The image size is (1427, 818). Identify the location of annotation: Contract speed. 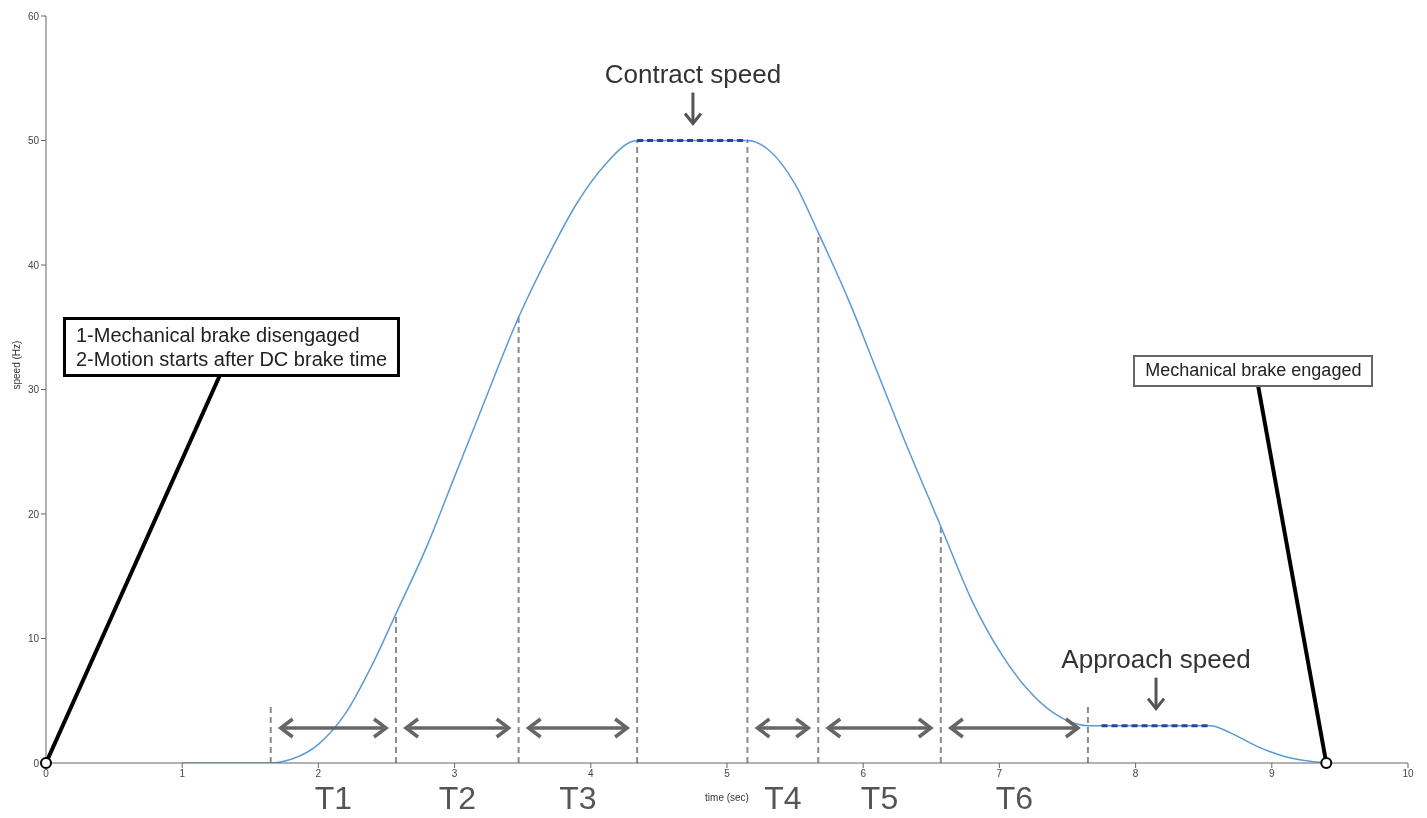
(693, 73).